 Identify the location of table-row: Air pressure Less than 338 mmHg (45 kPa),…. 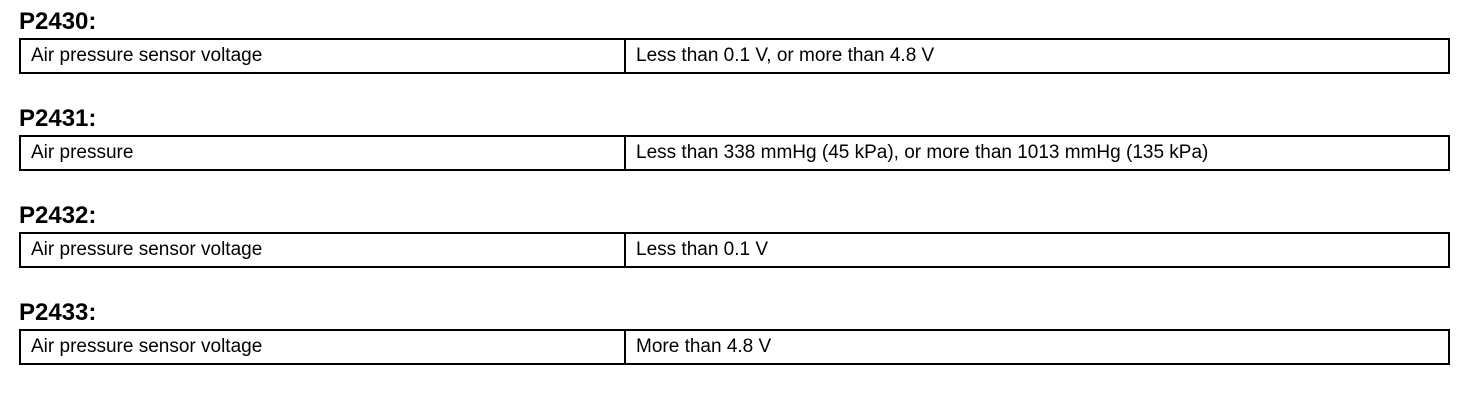
(734, 153).